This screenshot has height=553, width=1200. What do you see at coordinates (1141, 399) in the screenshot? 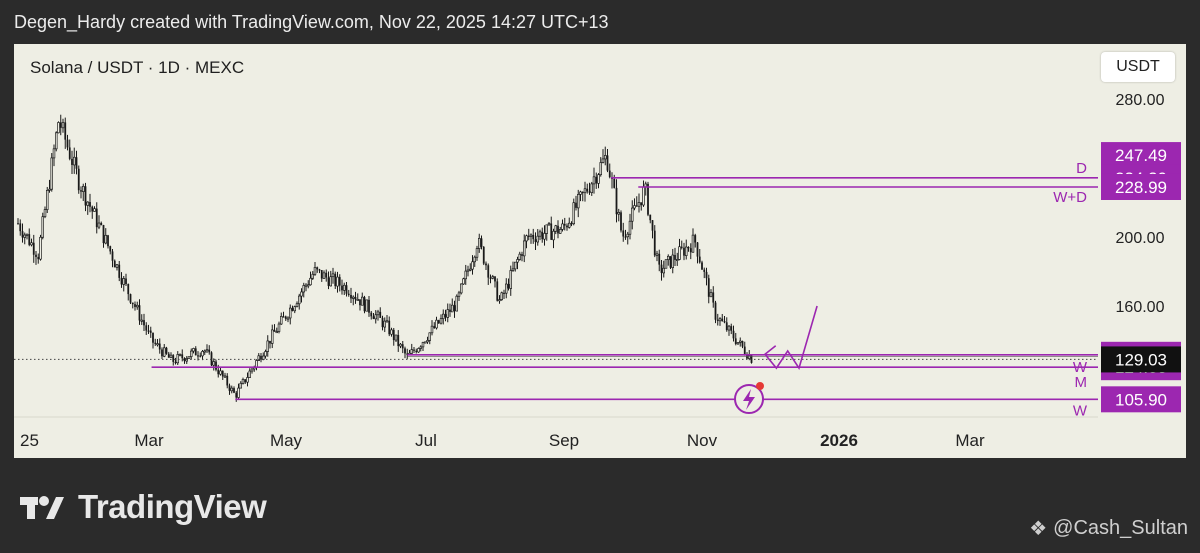
I see `price-tag-label: 105.90` at bounding box center [1141, 399].